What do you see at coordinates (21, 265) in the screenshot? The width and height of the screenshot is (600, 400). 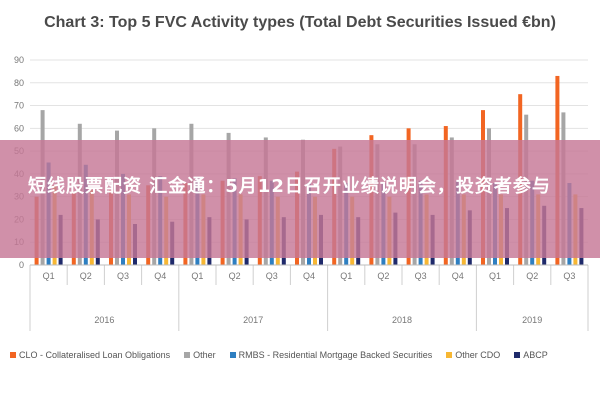 I see `y-tick-label: 0` at bounding box center [21, 265].